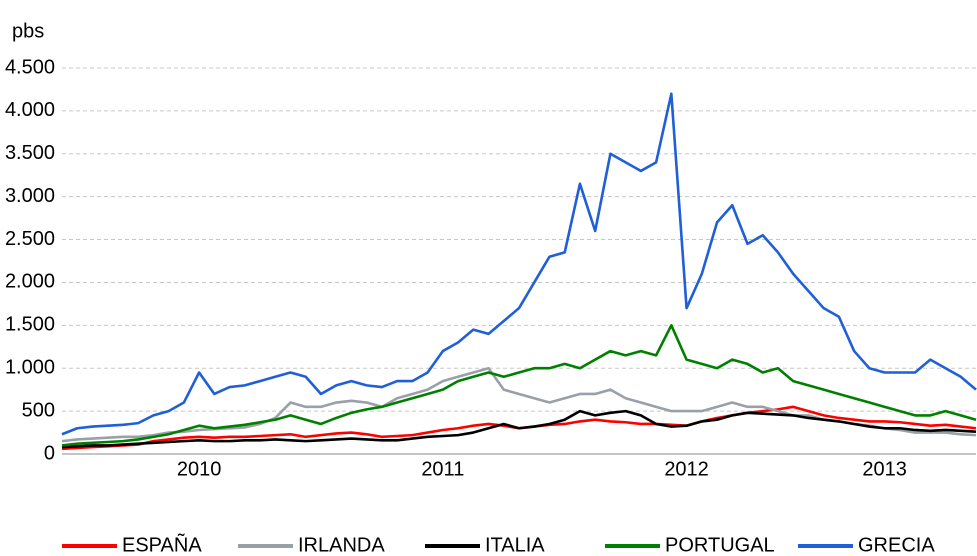 This screenshot has height=556, width=977. Describe the element at coordinates (884, 469) in the screenshot. I see `x-tick-label: 2013` at that location.